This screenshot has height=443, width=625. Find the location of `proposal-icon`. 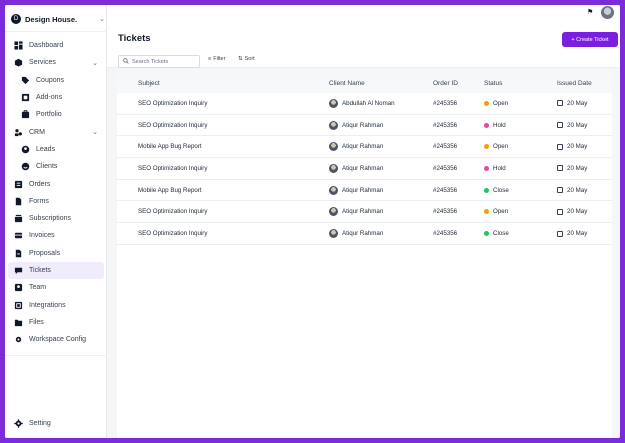

proposal-icon is located at coordinates (18, 253).